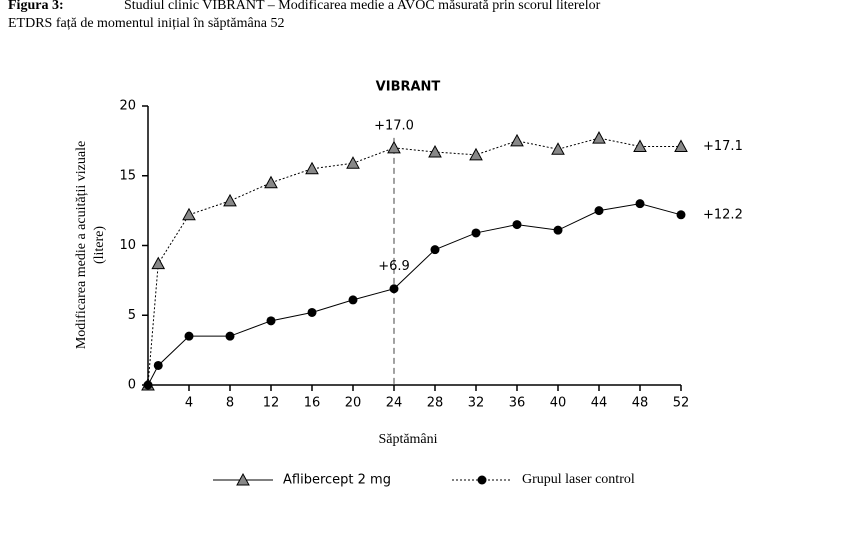  What do you see at coordinates (394, 266) in the screenshot?
I see `value-label: +6.9` at bounding box center [394, 266].